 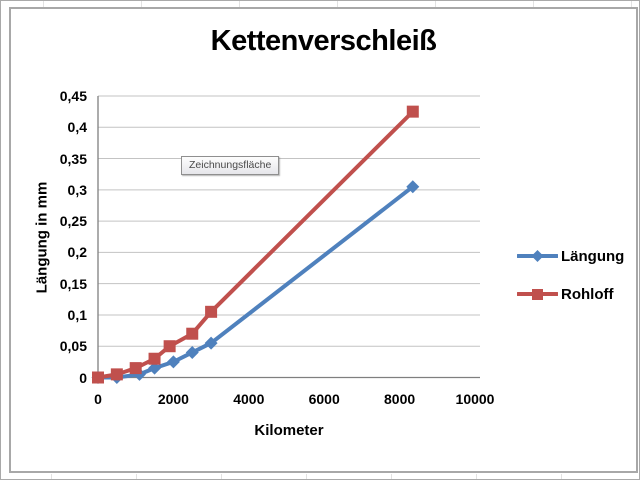 I want to click on y-tick-label: 0,15, so click(x=73, y=283).